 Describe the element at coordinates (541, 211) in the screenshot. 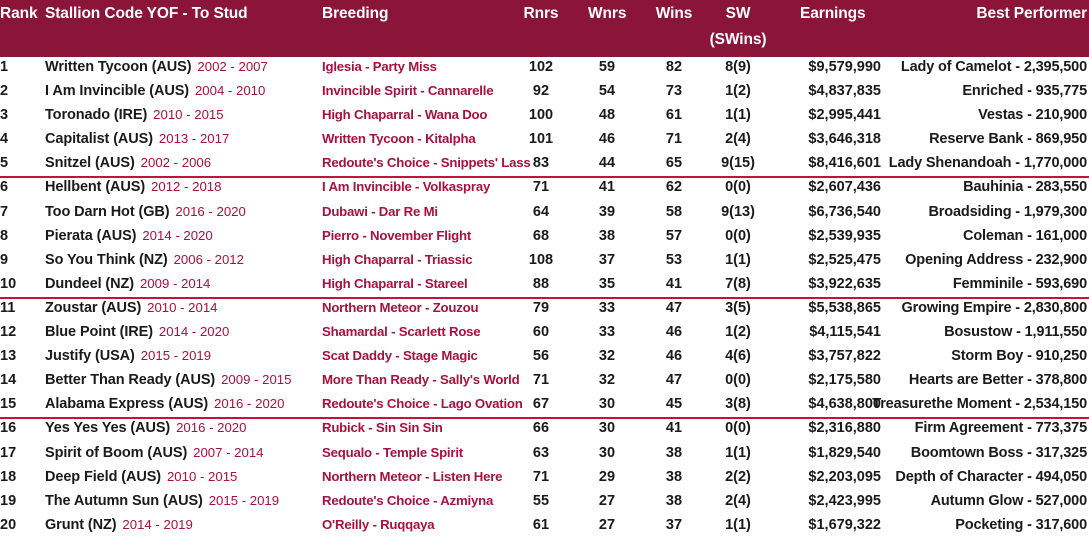

I see `cell-rnrs: 64` at that location.